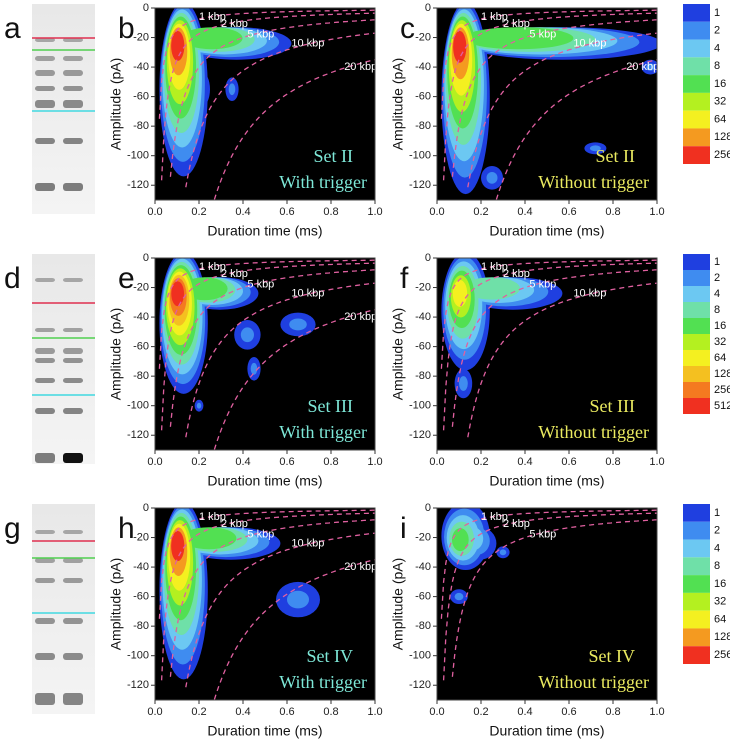  What do you see at coordinates (126, 528) in the screenshot?
I see `panel-letter: h` at bounding box center [126, 528].